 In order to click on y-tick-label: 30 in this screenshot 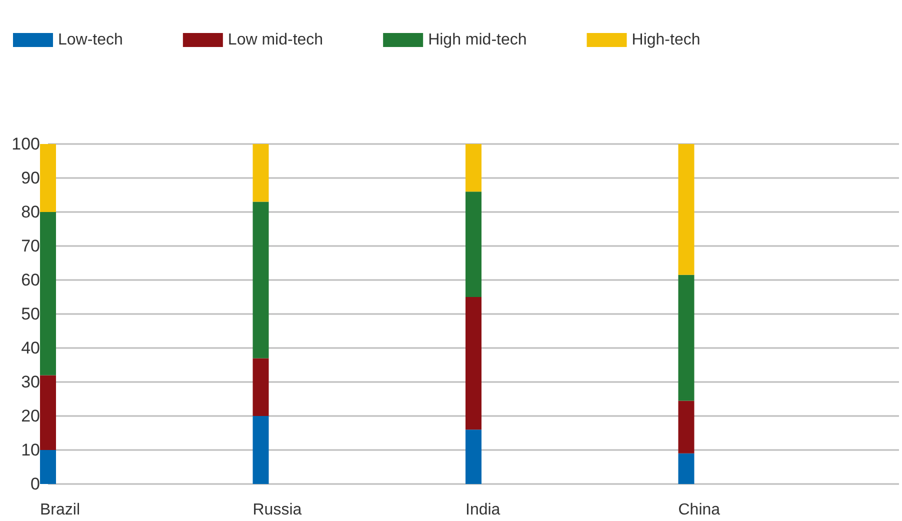, I will do `click(30, 382)`.